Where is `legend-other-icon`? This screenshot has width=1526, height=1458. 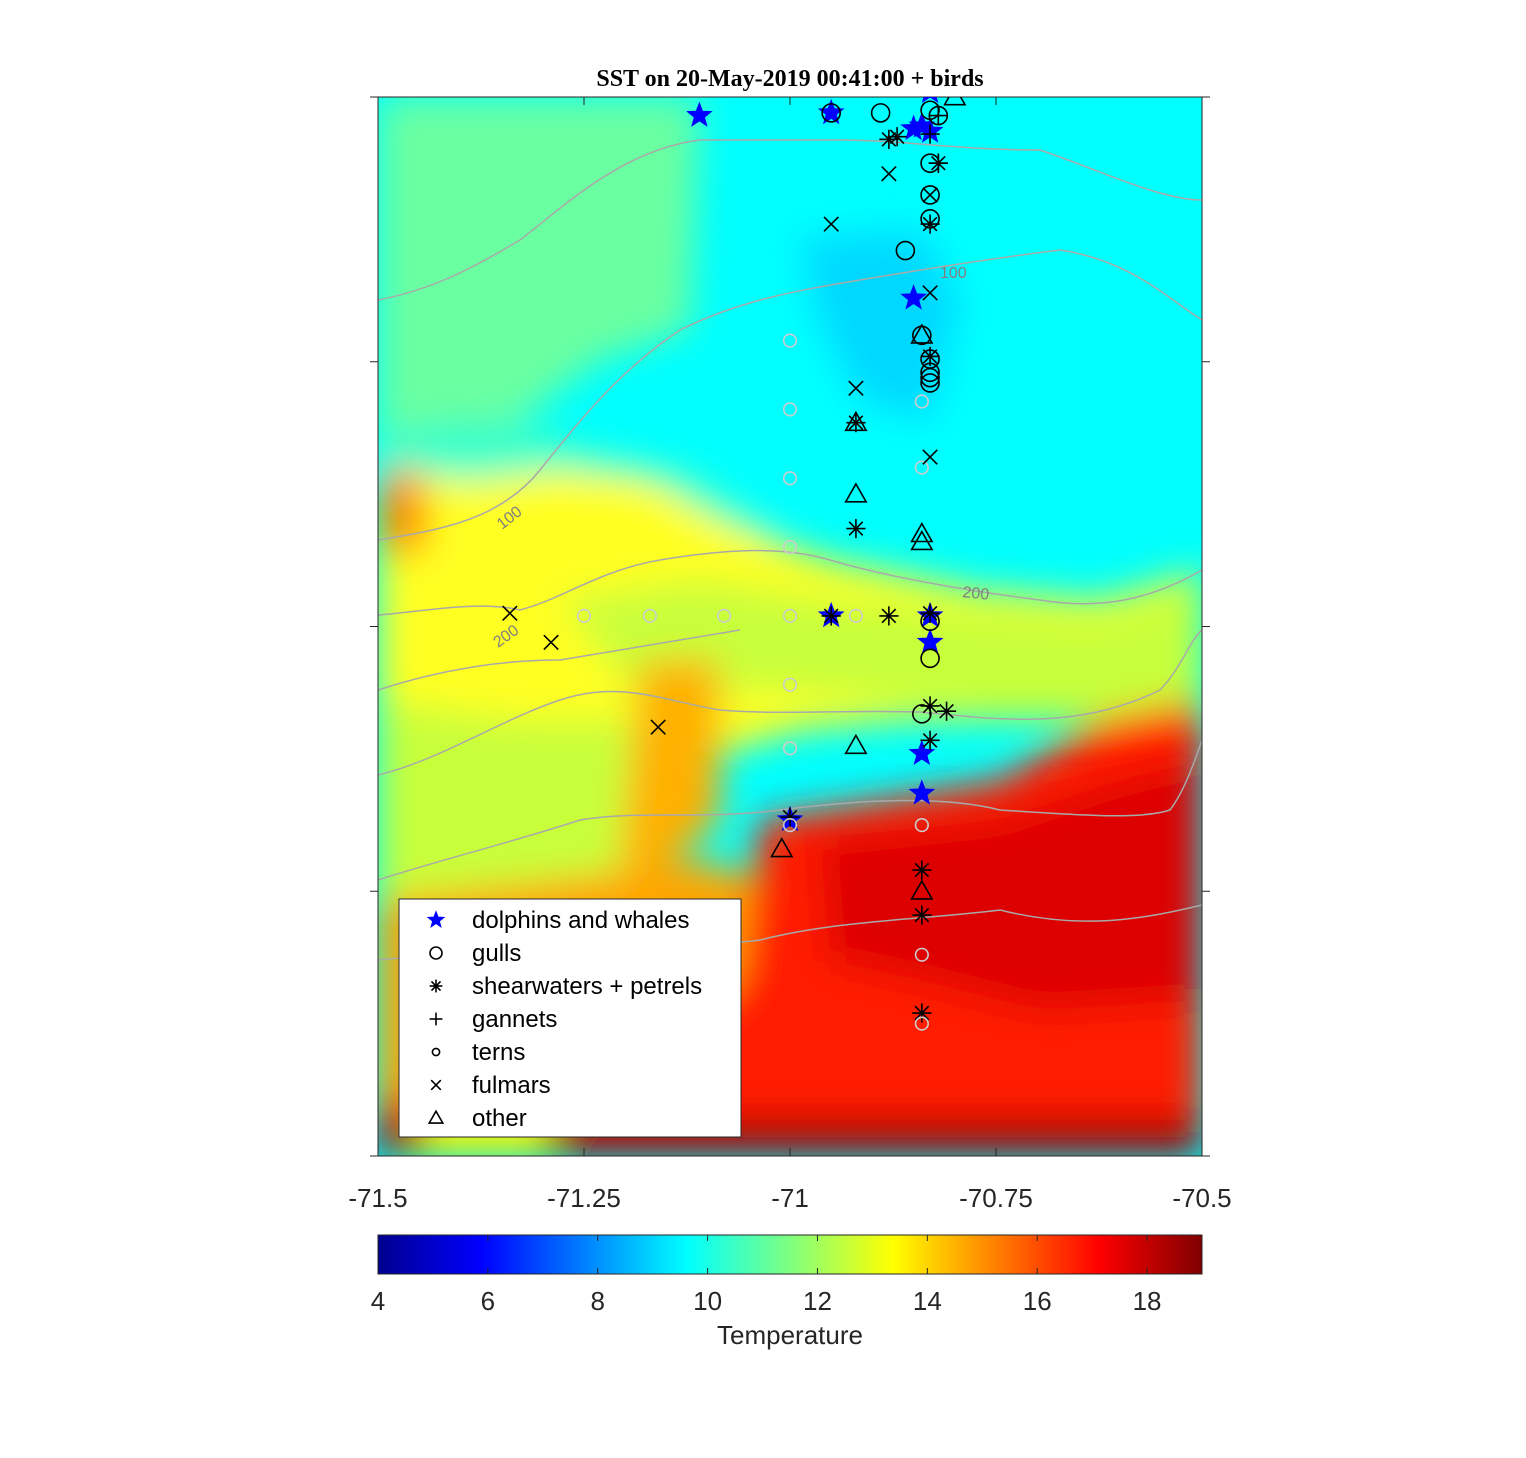 legend-other-icon is located at coordinates (436, 1116).